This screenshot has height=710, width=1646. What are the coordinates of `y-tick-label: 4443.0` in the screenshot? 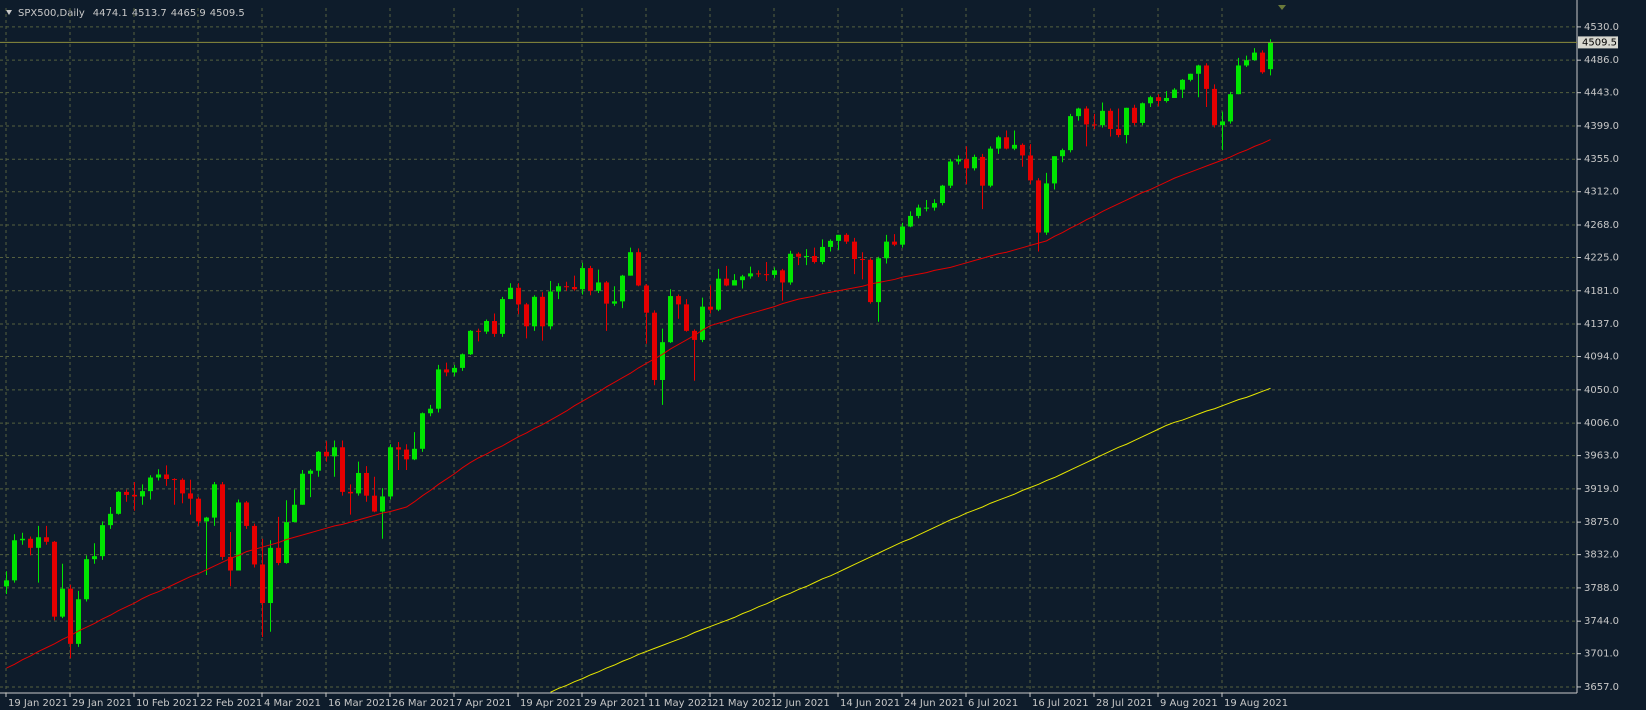 It's located at (1601, 93).